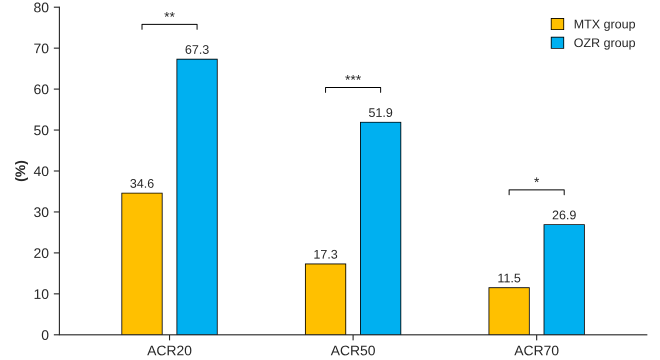 The height and width of the screenshot is (360, 660). I want to click on x-tick-label: ACR50, so click(352, 351).